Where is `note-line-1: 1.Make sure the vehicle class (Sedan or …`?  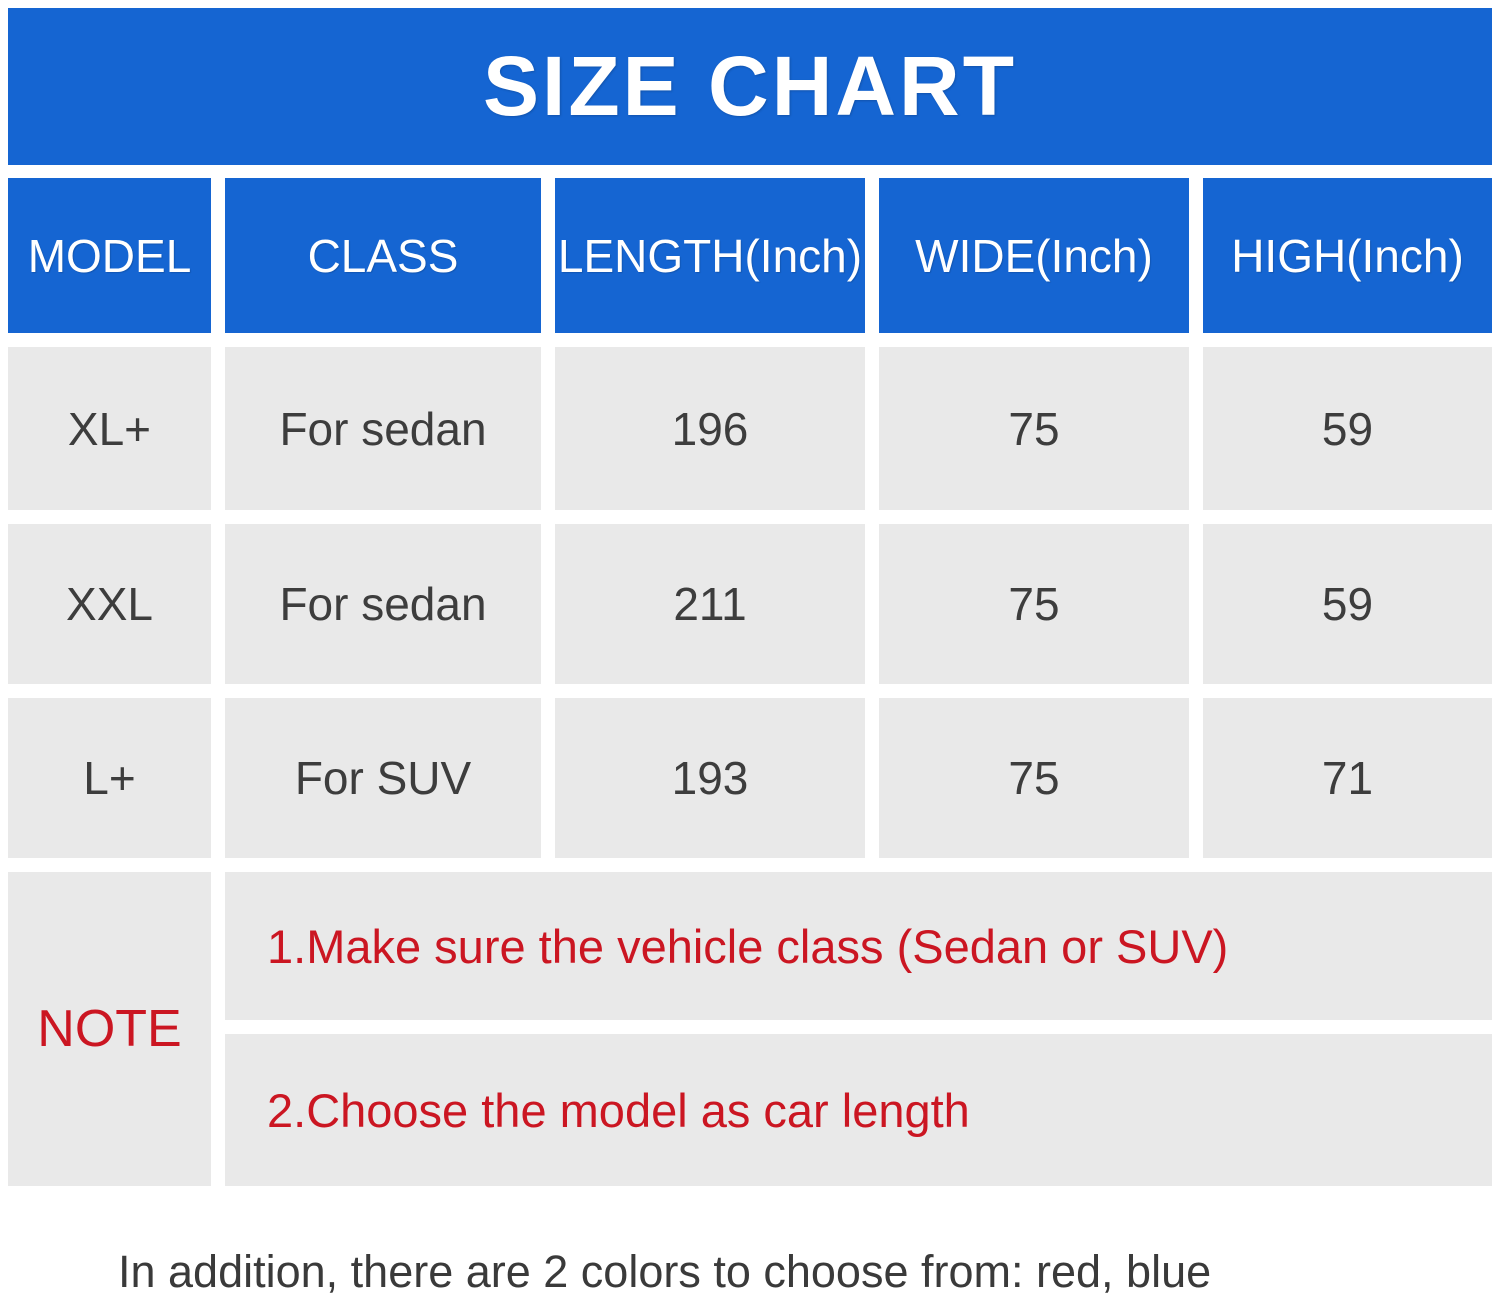 note-line-1: 1.Make sure the vehicle class (Sedan or … is located at coordinates (858, 946).